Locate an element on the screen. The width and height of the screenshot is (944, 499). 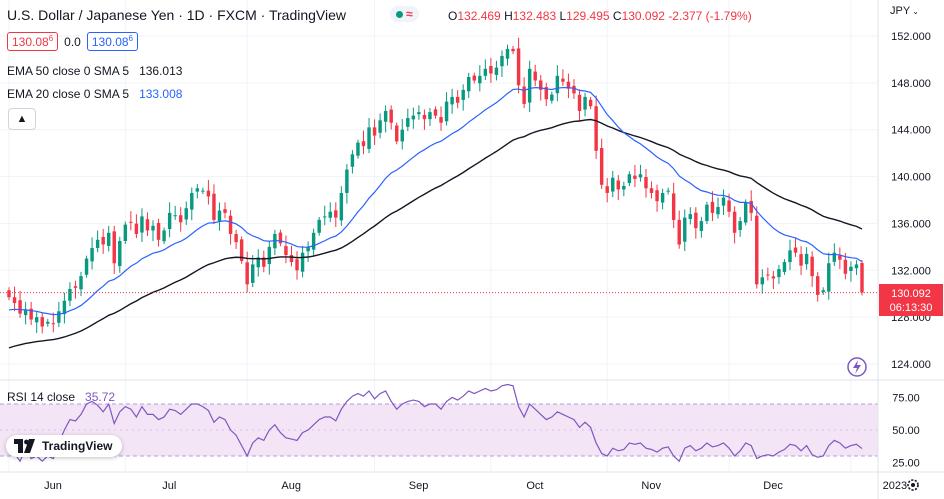
price-tick-label: 124.000 is located at coordinates (911, 365).